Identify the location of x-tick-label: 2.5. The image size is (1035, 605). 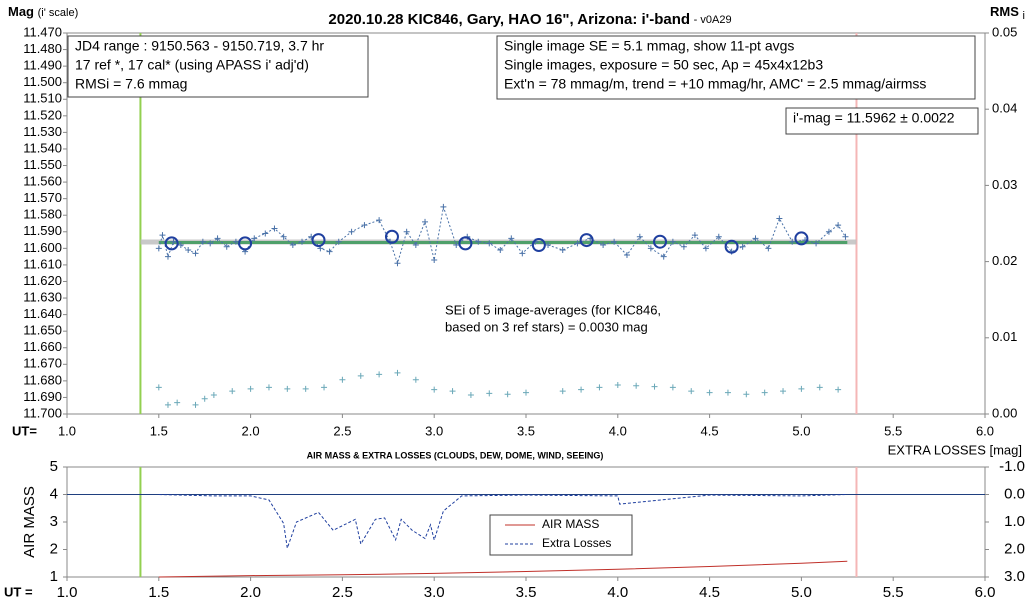
(342, 592).